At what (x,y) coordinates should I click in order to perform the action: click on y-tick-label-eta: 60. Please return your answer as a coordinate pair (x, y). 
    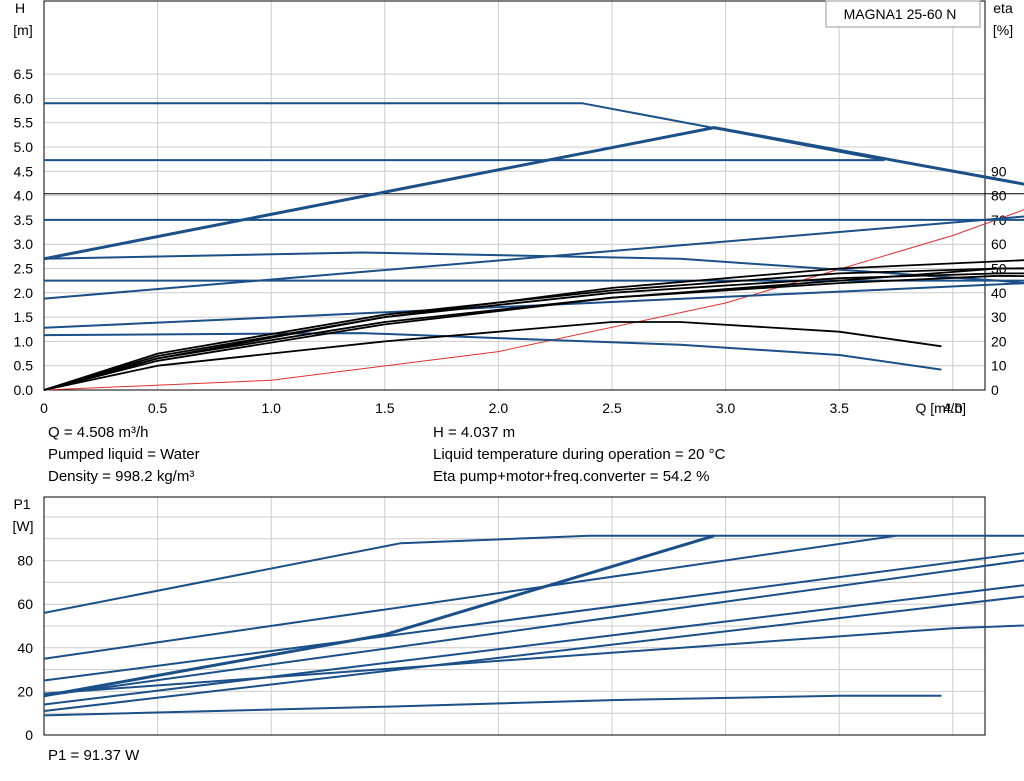
    Looking at the image, I should click on (999, 244).